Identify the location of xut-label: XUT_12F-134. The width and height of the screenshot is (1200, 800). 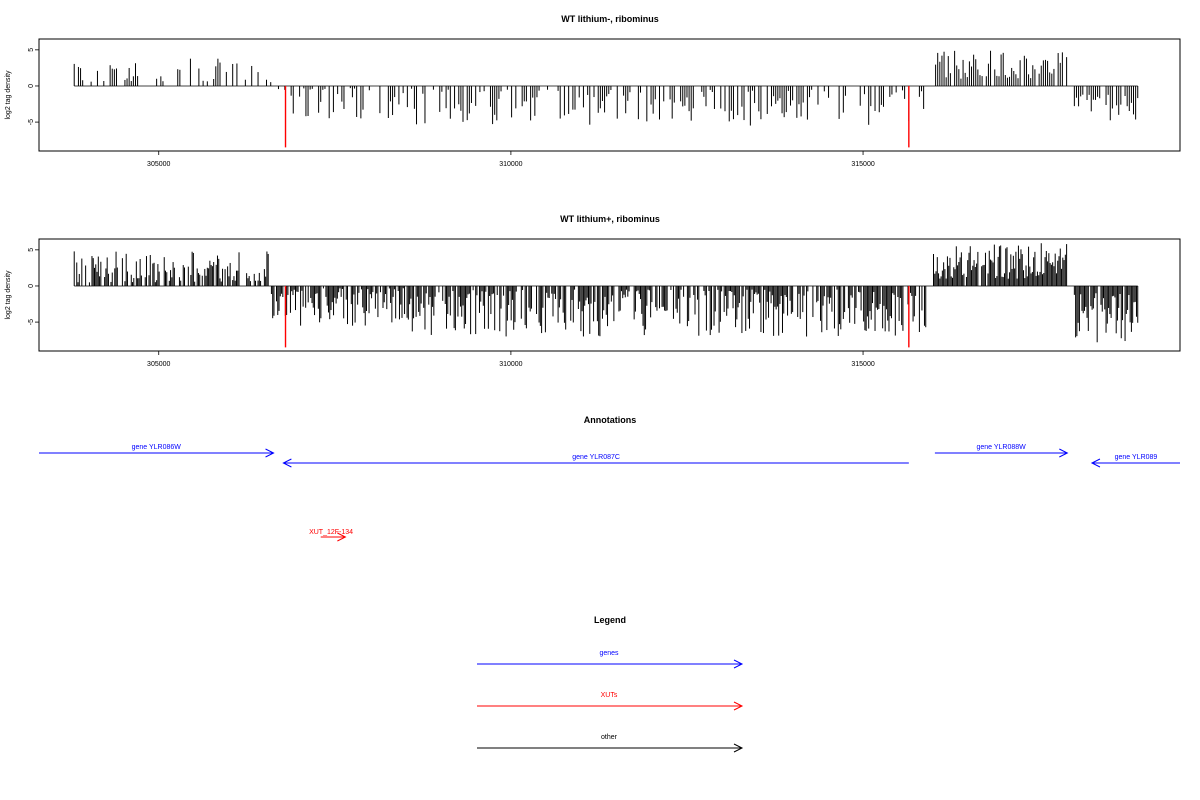
(331, 532).